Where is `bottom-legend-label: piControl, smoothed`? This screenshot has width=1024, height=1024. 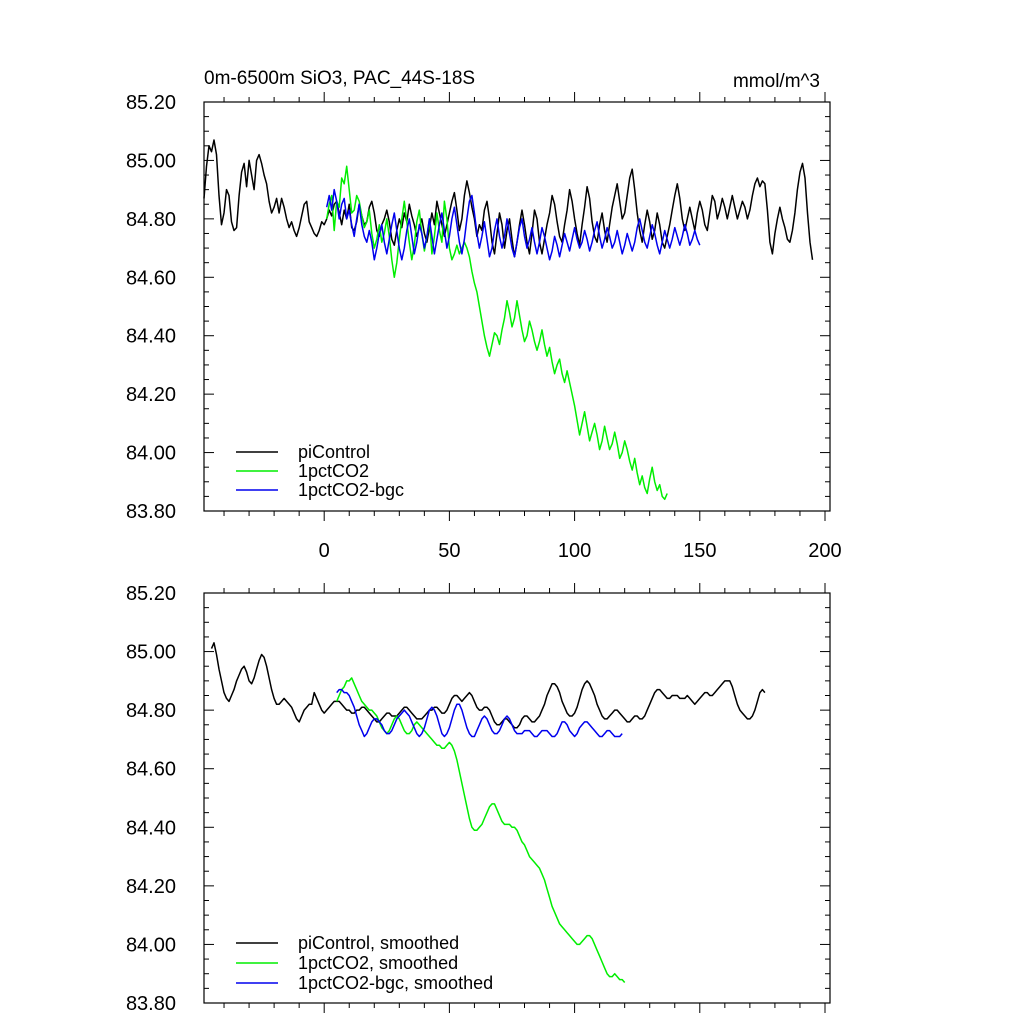
bottom-legend-label: piControl, smoothed is located at coordinates (378, 943).